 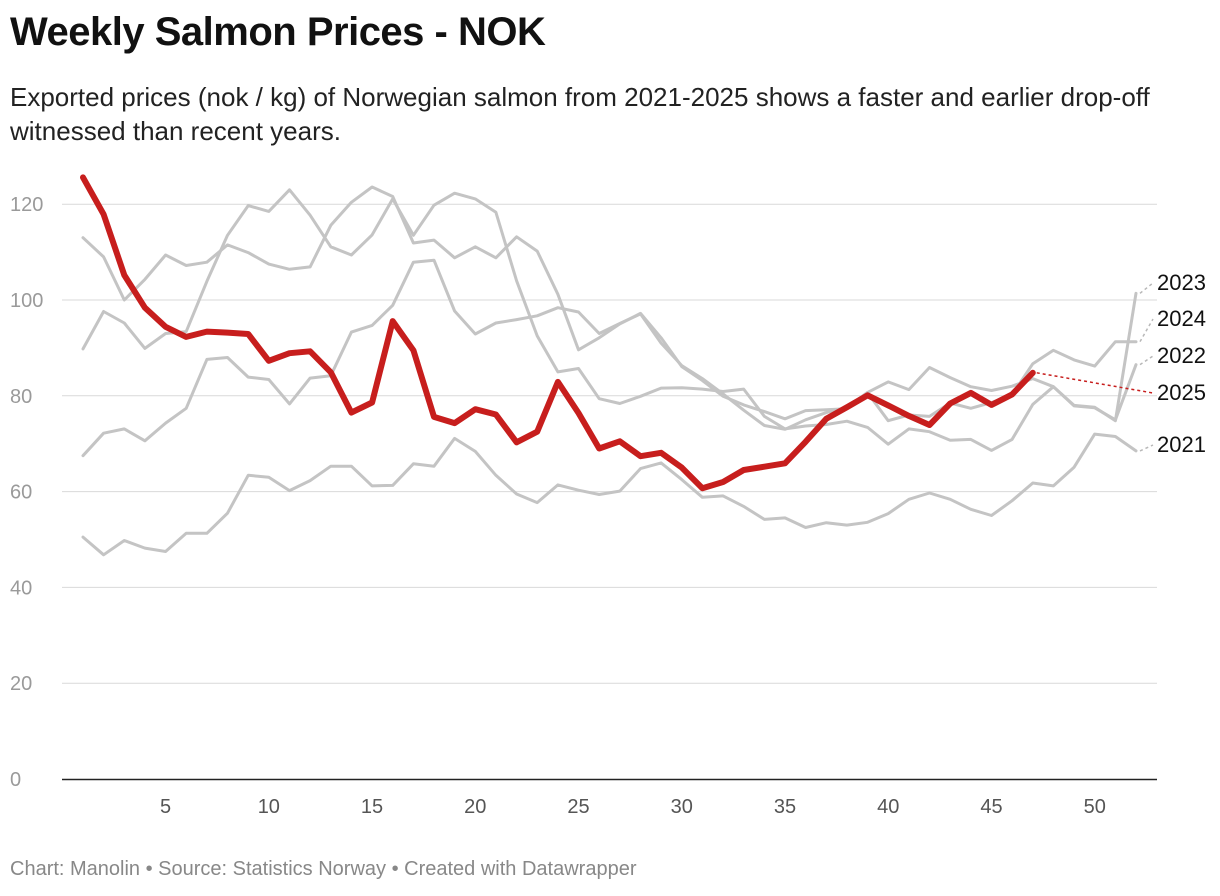 What do you see at coordinates (1146, 360) in the screenshot?
I see `label-leader-2022` at bounding box center [1146, 360].